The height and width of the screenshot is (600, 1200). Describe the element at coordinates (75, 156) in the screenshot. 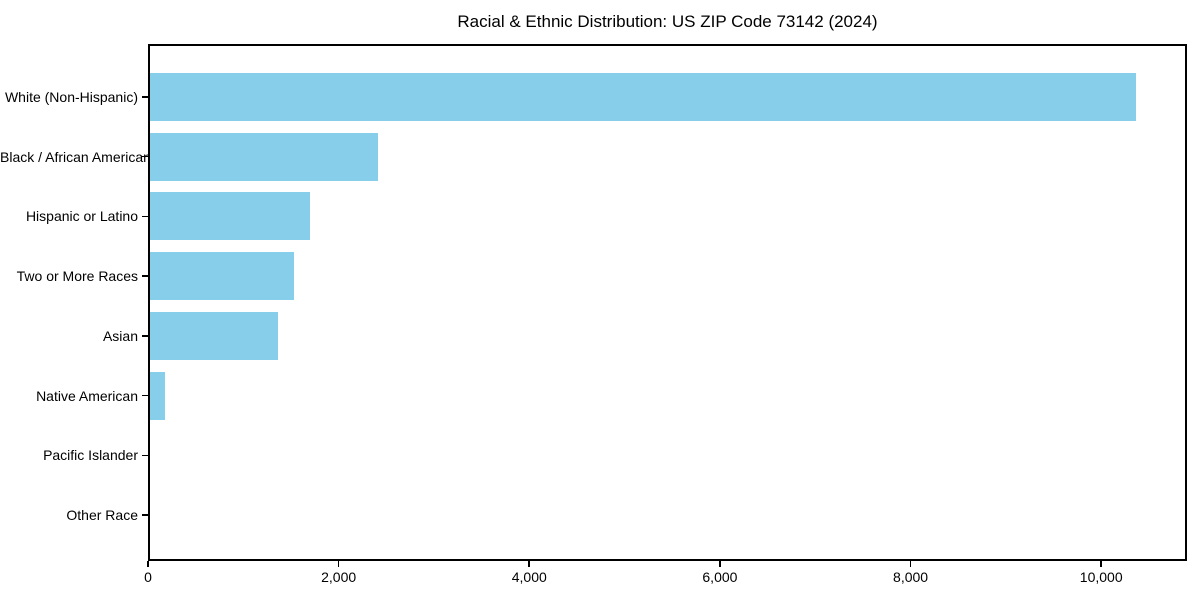

I see `category-label: Black / African American` at that location.